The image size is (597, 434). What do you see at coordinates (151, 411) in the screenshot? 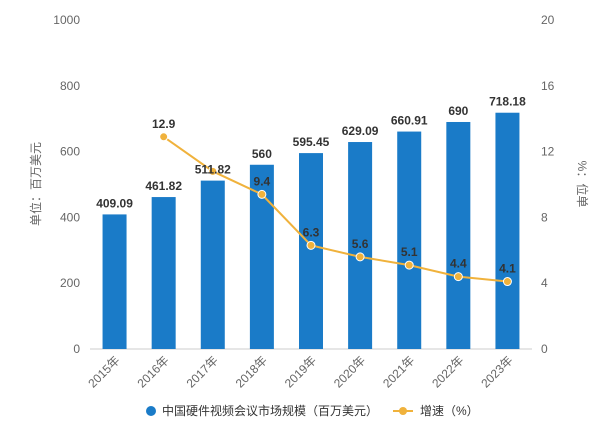
I see `legend-bar-marker` at bounding box center [151, 411].